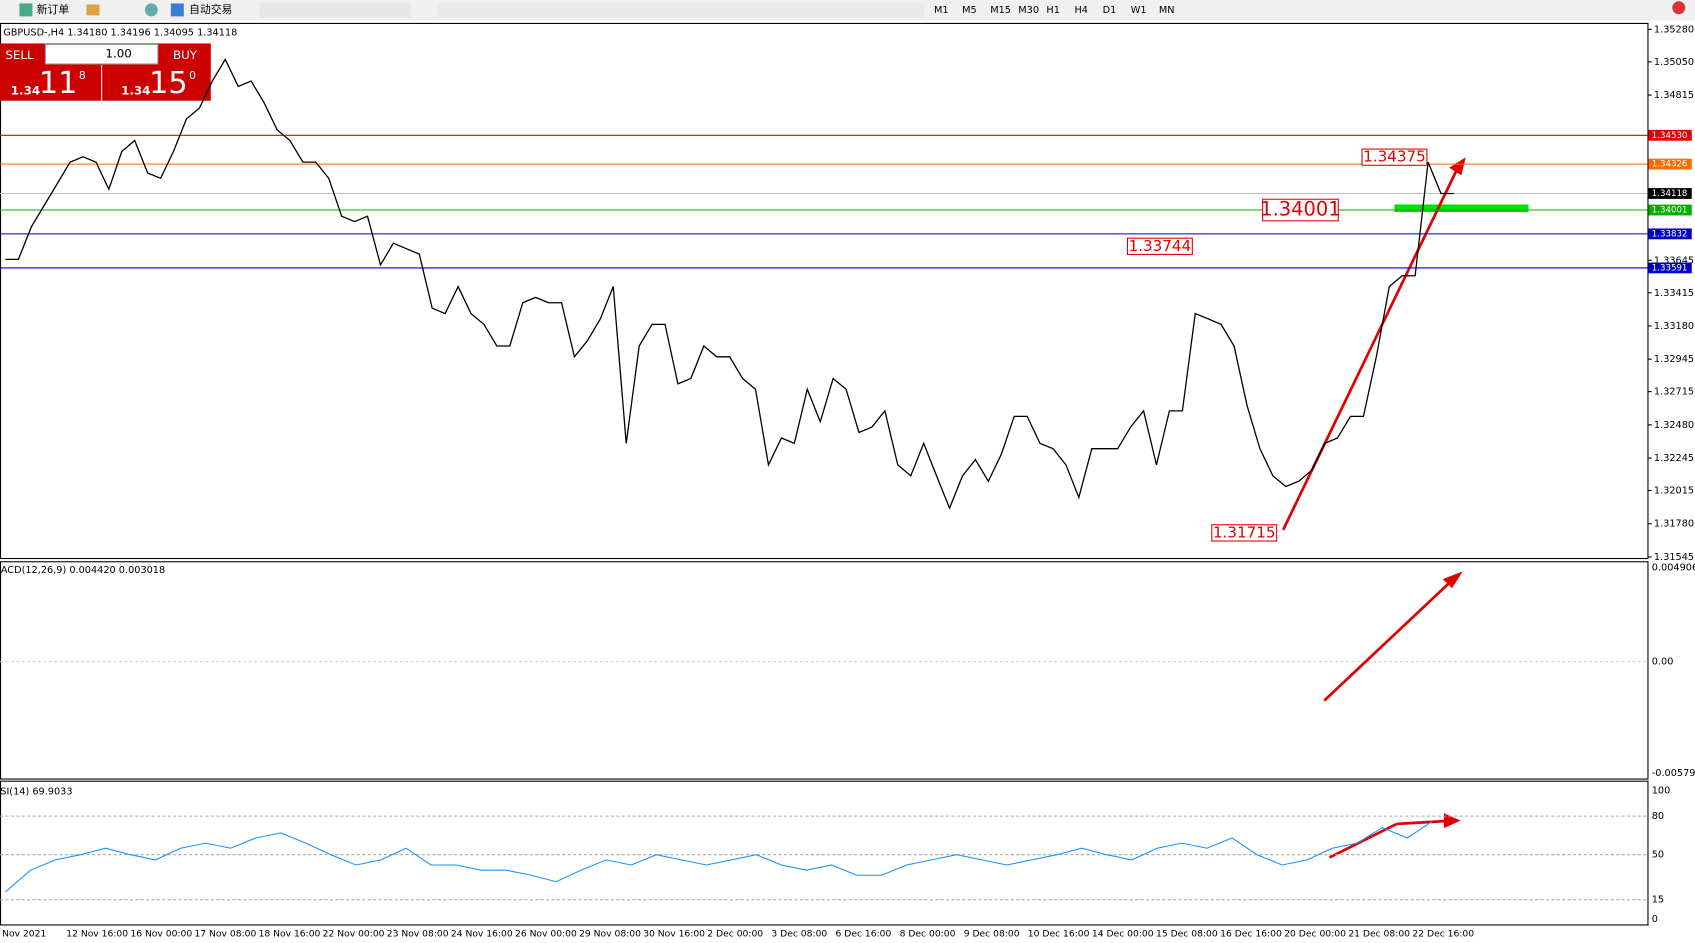 This screenshot has width=1695, height=943. I want to click on lots-box, so click(101, 54).